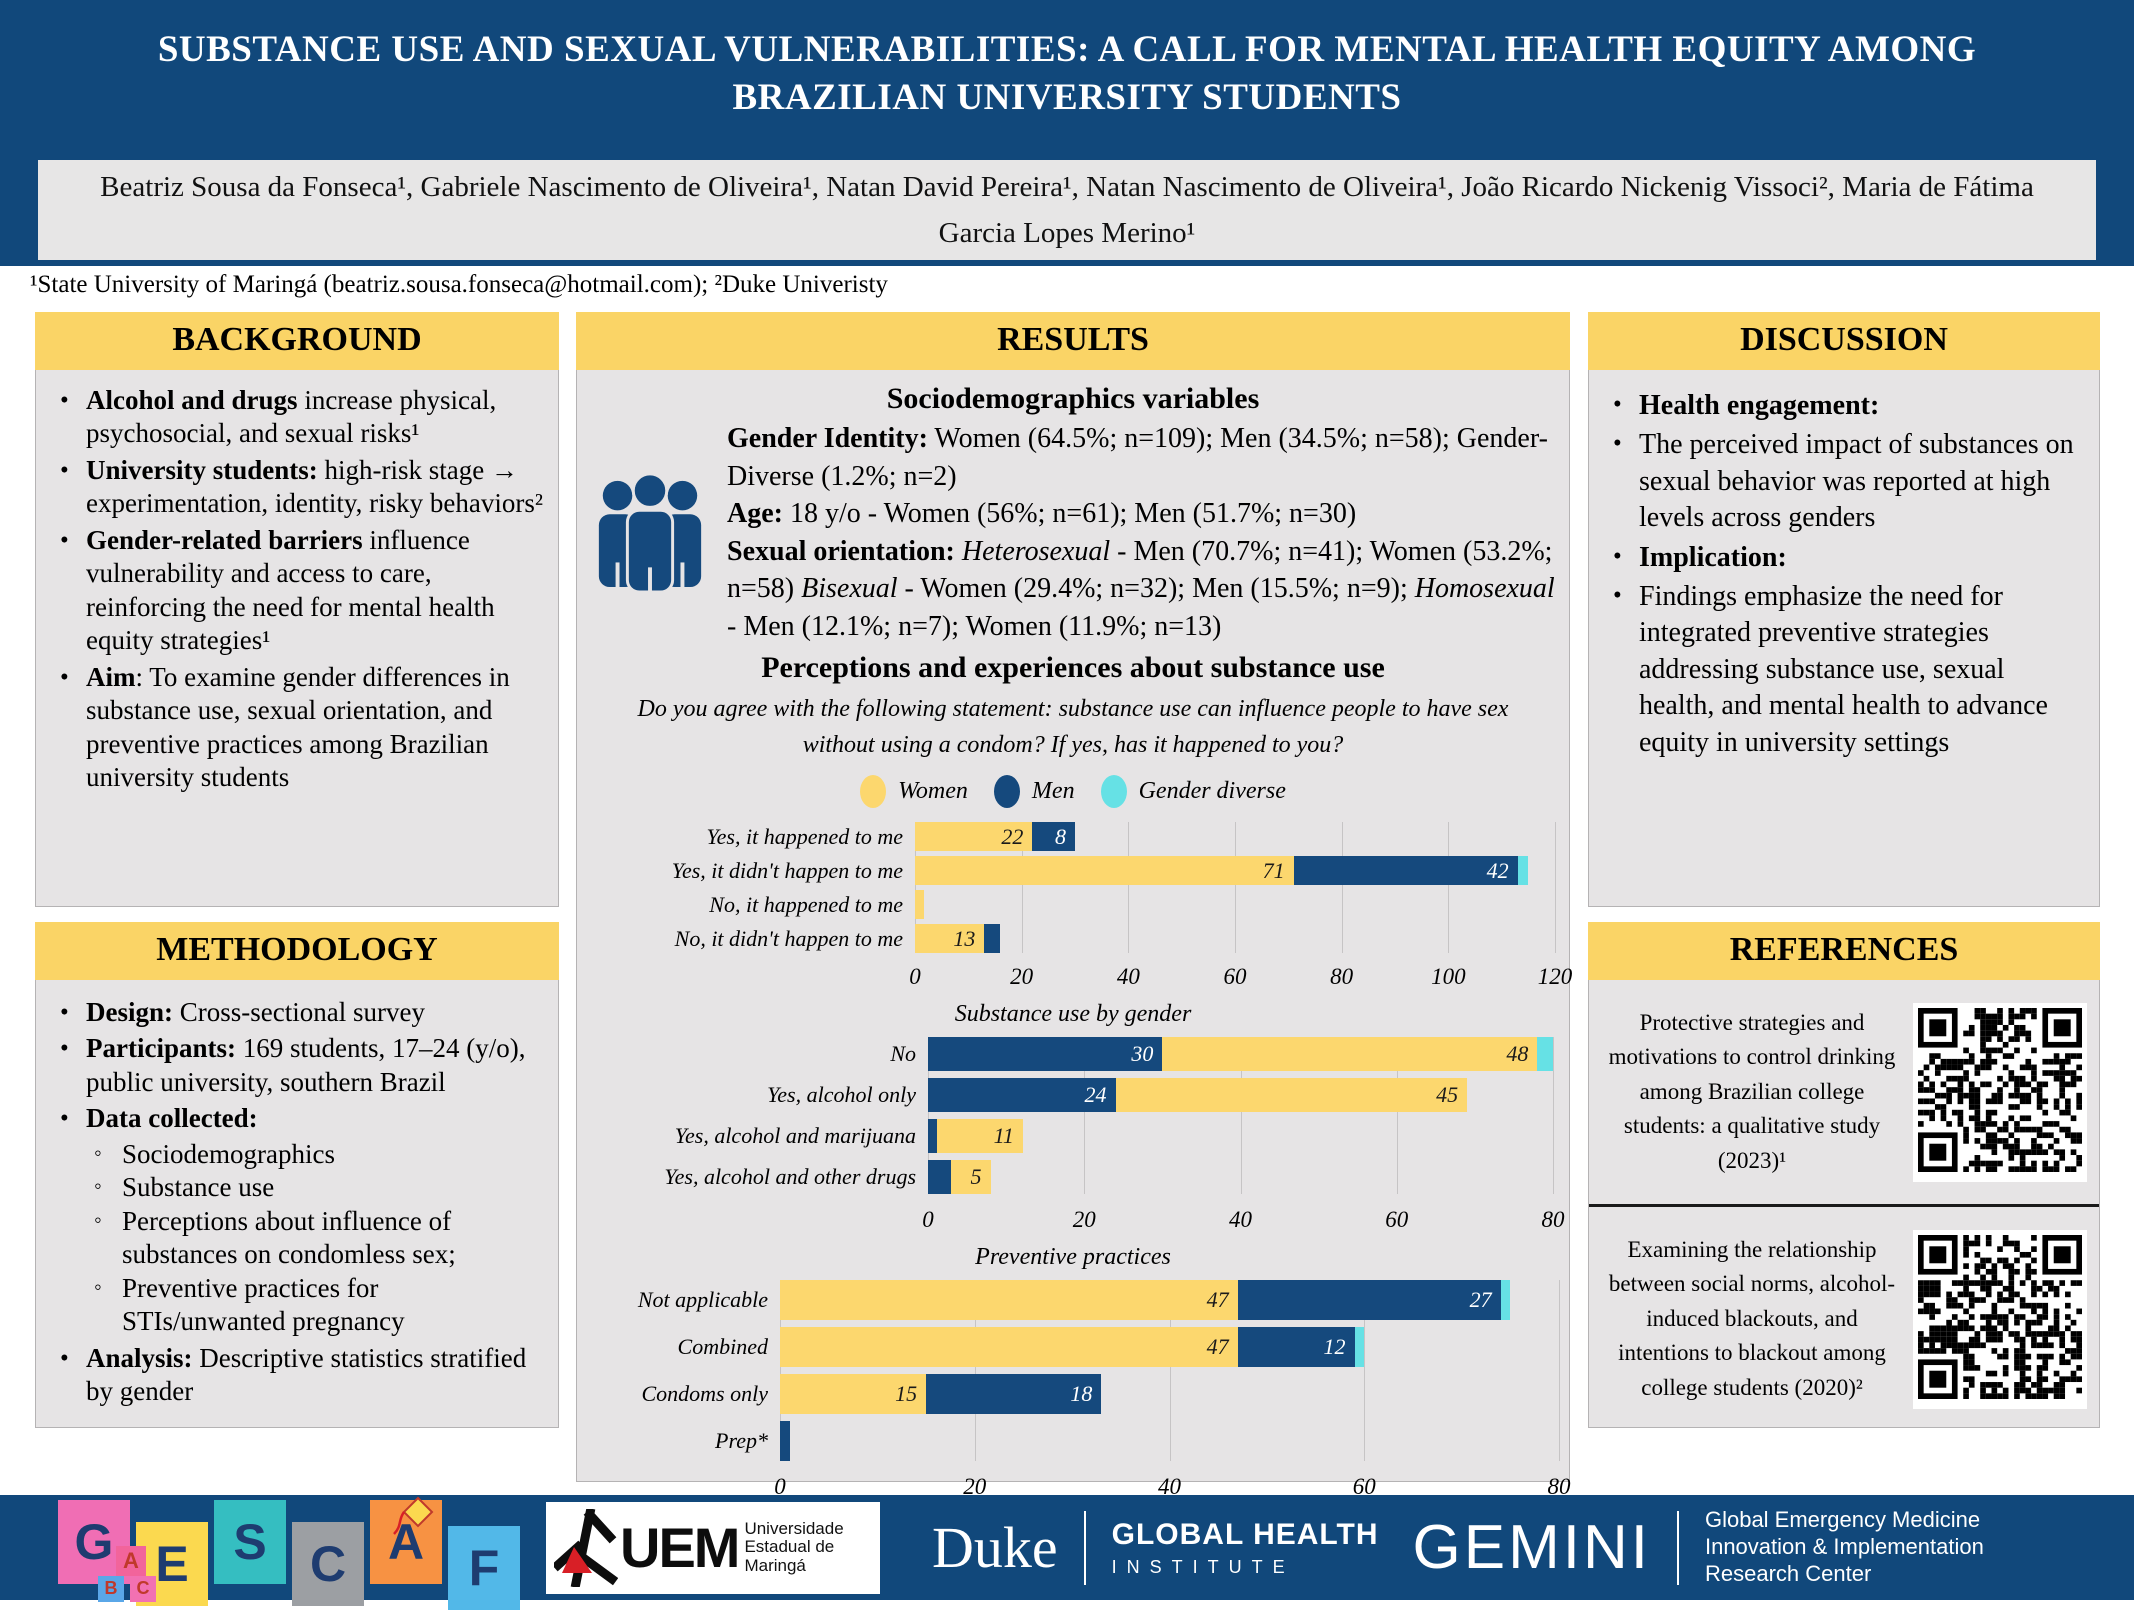 The height and width of the screenshot is (1610, 2134). I want to click on legend-dot-men, so click(1006, 792).